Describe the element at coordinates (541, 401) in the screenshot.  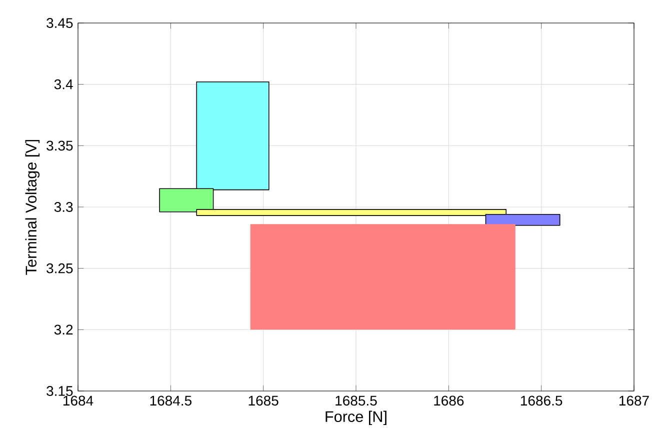
I see `x-tick-label: 1686.5` at that location.